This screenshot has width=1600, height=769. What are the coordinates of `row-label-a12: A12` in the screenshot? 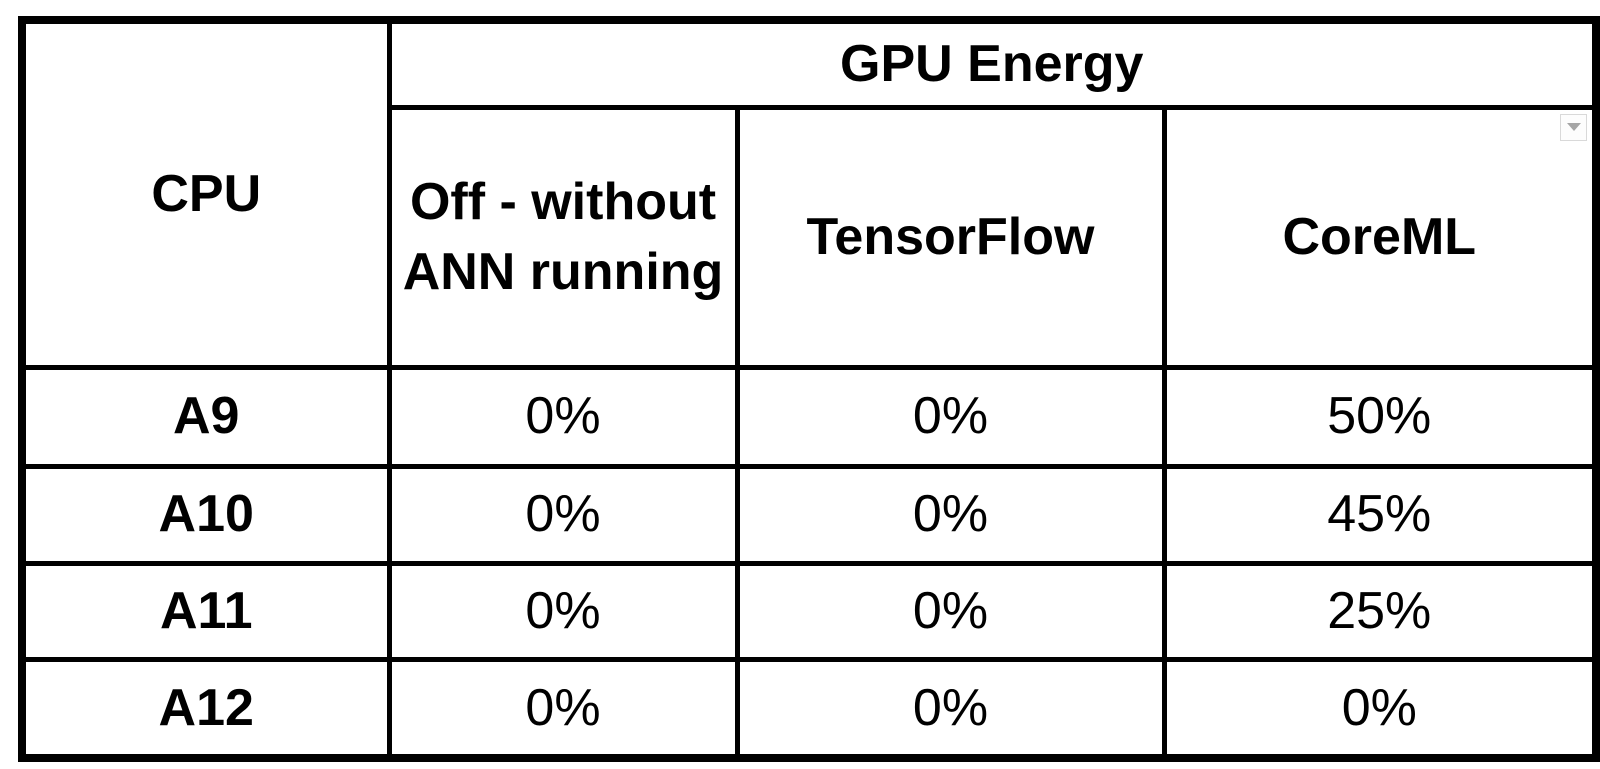 It's located at (205, 708).